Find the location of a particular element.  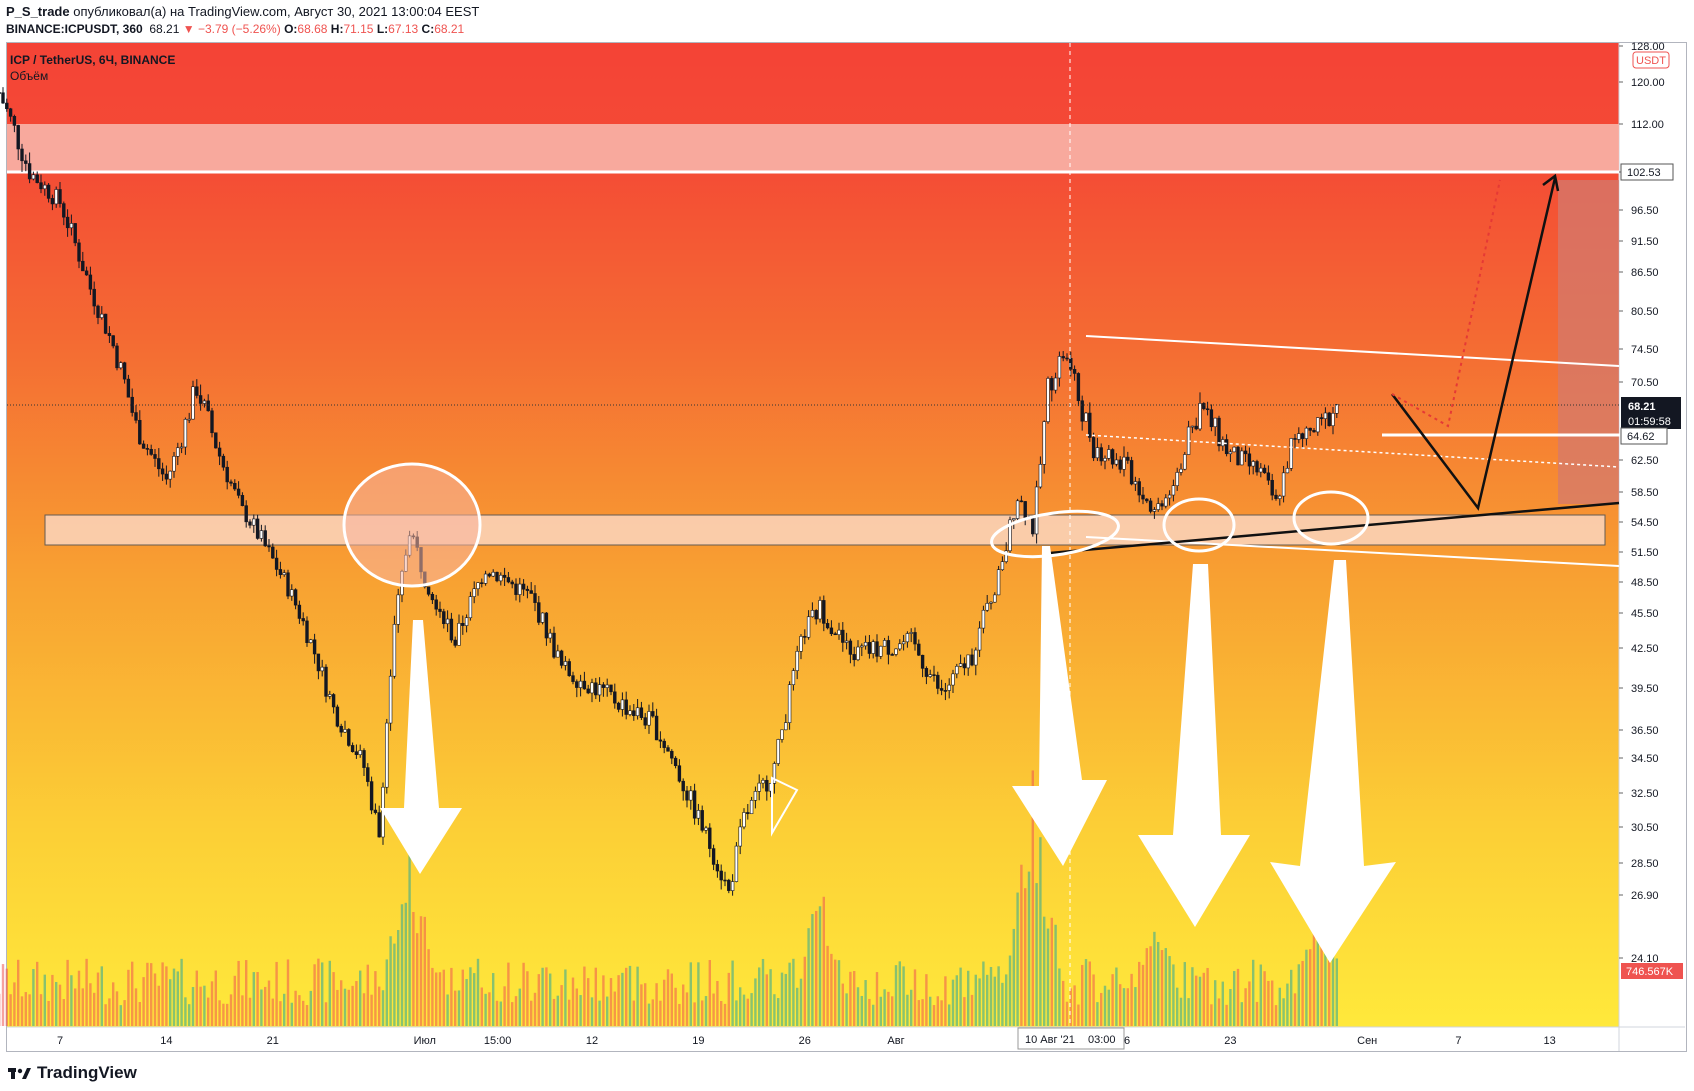

last-price: 68.21 is located at coordinates (164, 29).